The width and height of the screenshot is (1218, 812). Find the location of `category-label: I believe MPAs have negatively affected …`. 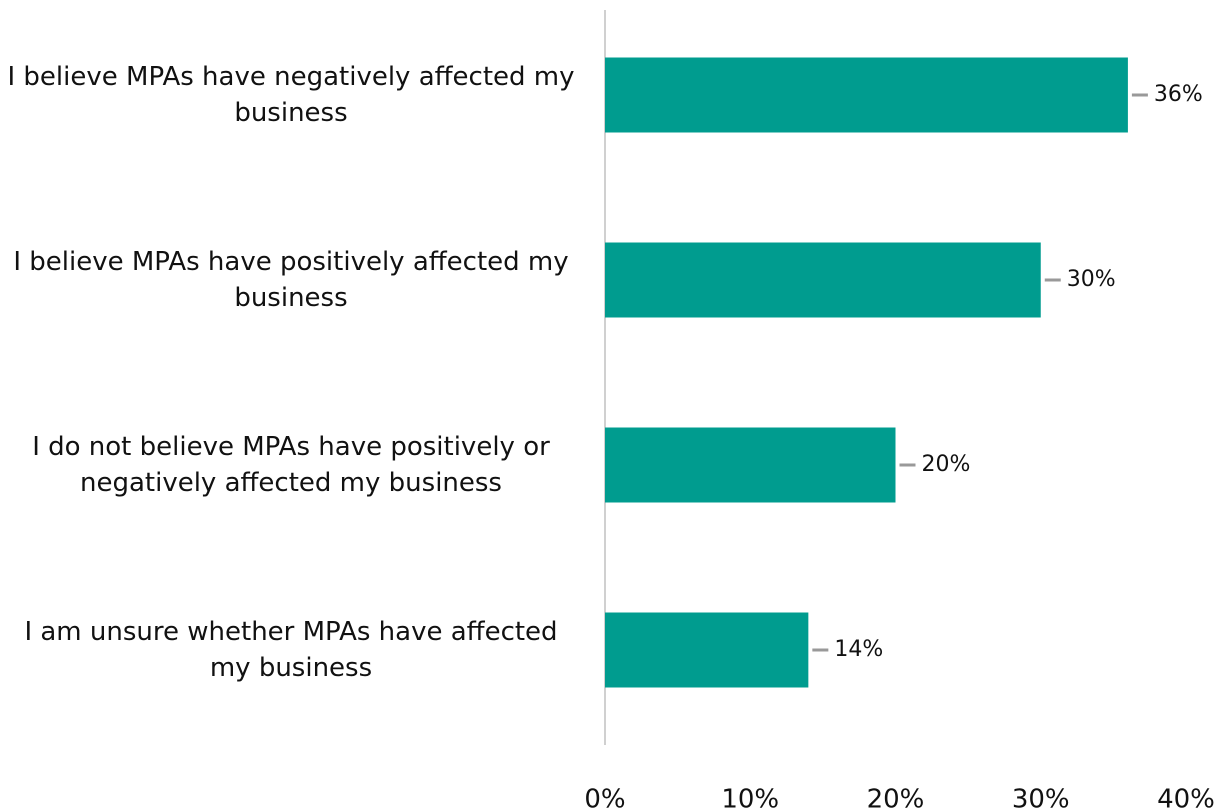

category-label: I believe MPAs have negatively affected … is located at coordinates (291, 95).